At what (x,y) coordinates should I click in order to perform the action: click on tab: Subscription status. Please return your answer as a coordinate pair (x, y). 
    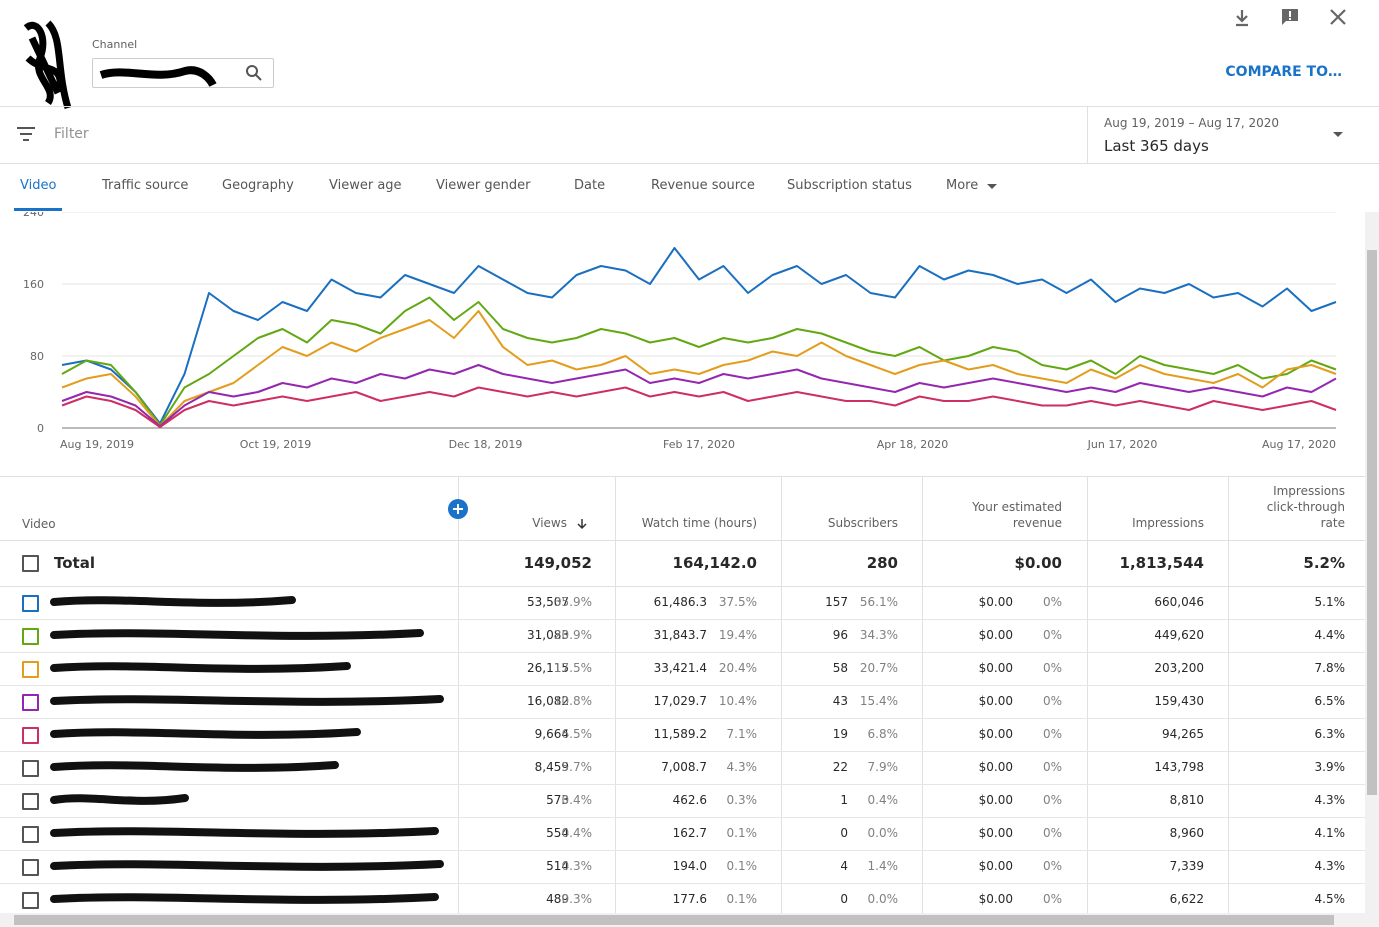
    Looking at the image, I should click on (849, 185).